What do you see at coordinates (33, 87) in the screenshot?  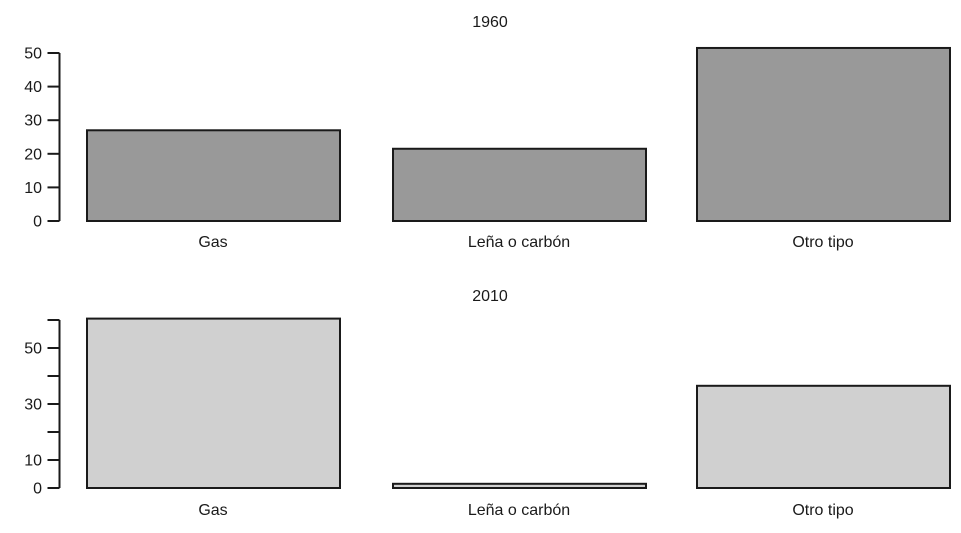 I see `y-tick-label: 40` at bounding box center [33, 87].